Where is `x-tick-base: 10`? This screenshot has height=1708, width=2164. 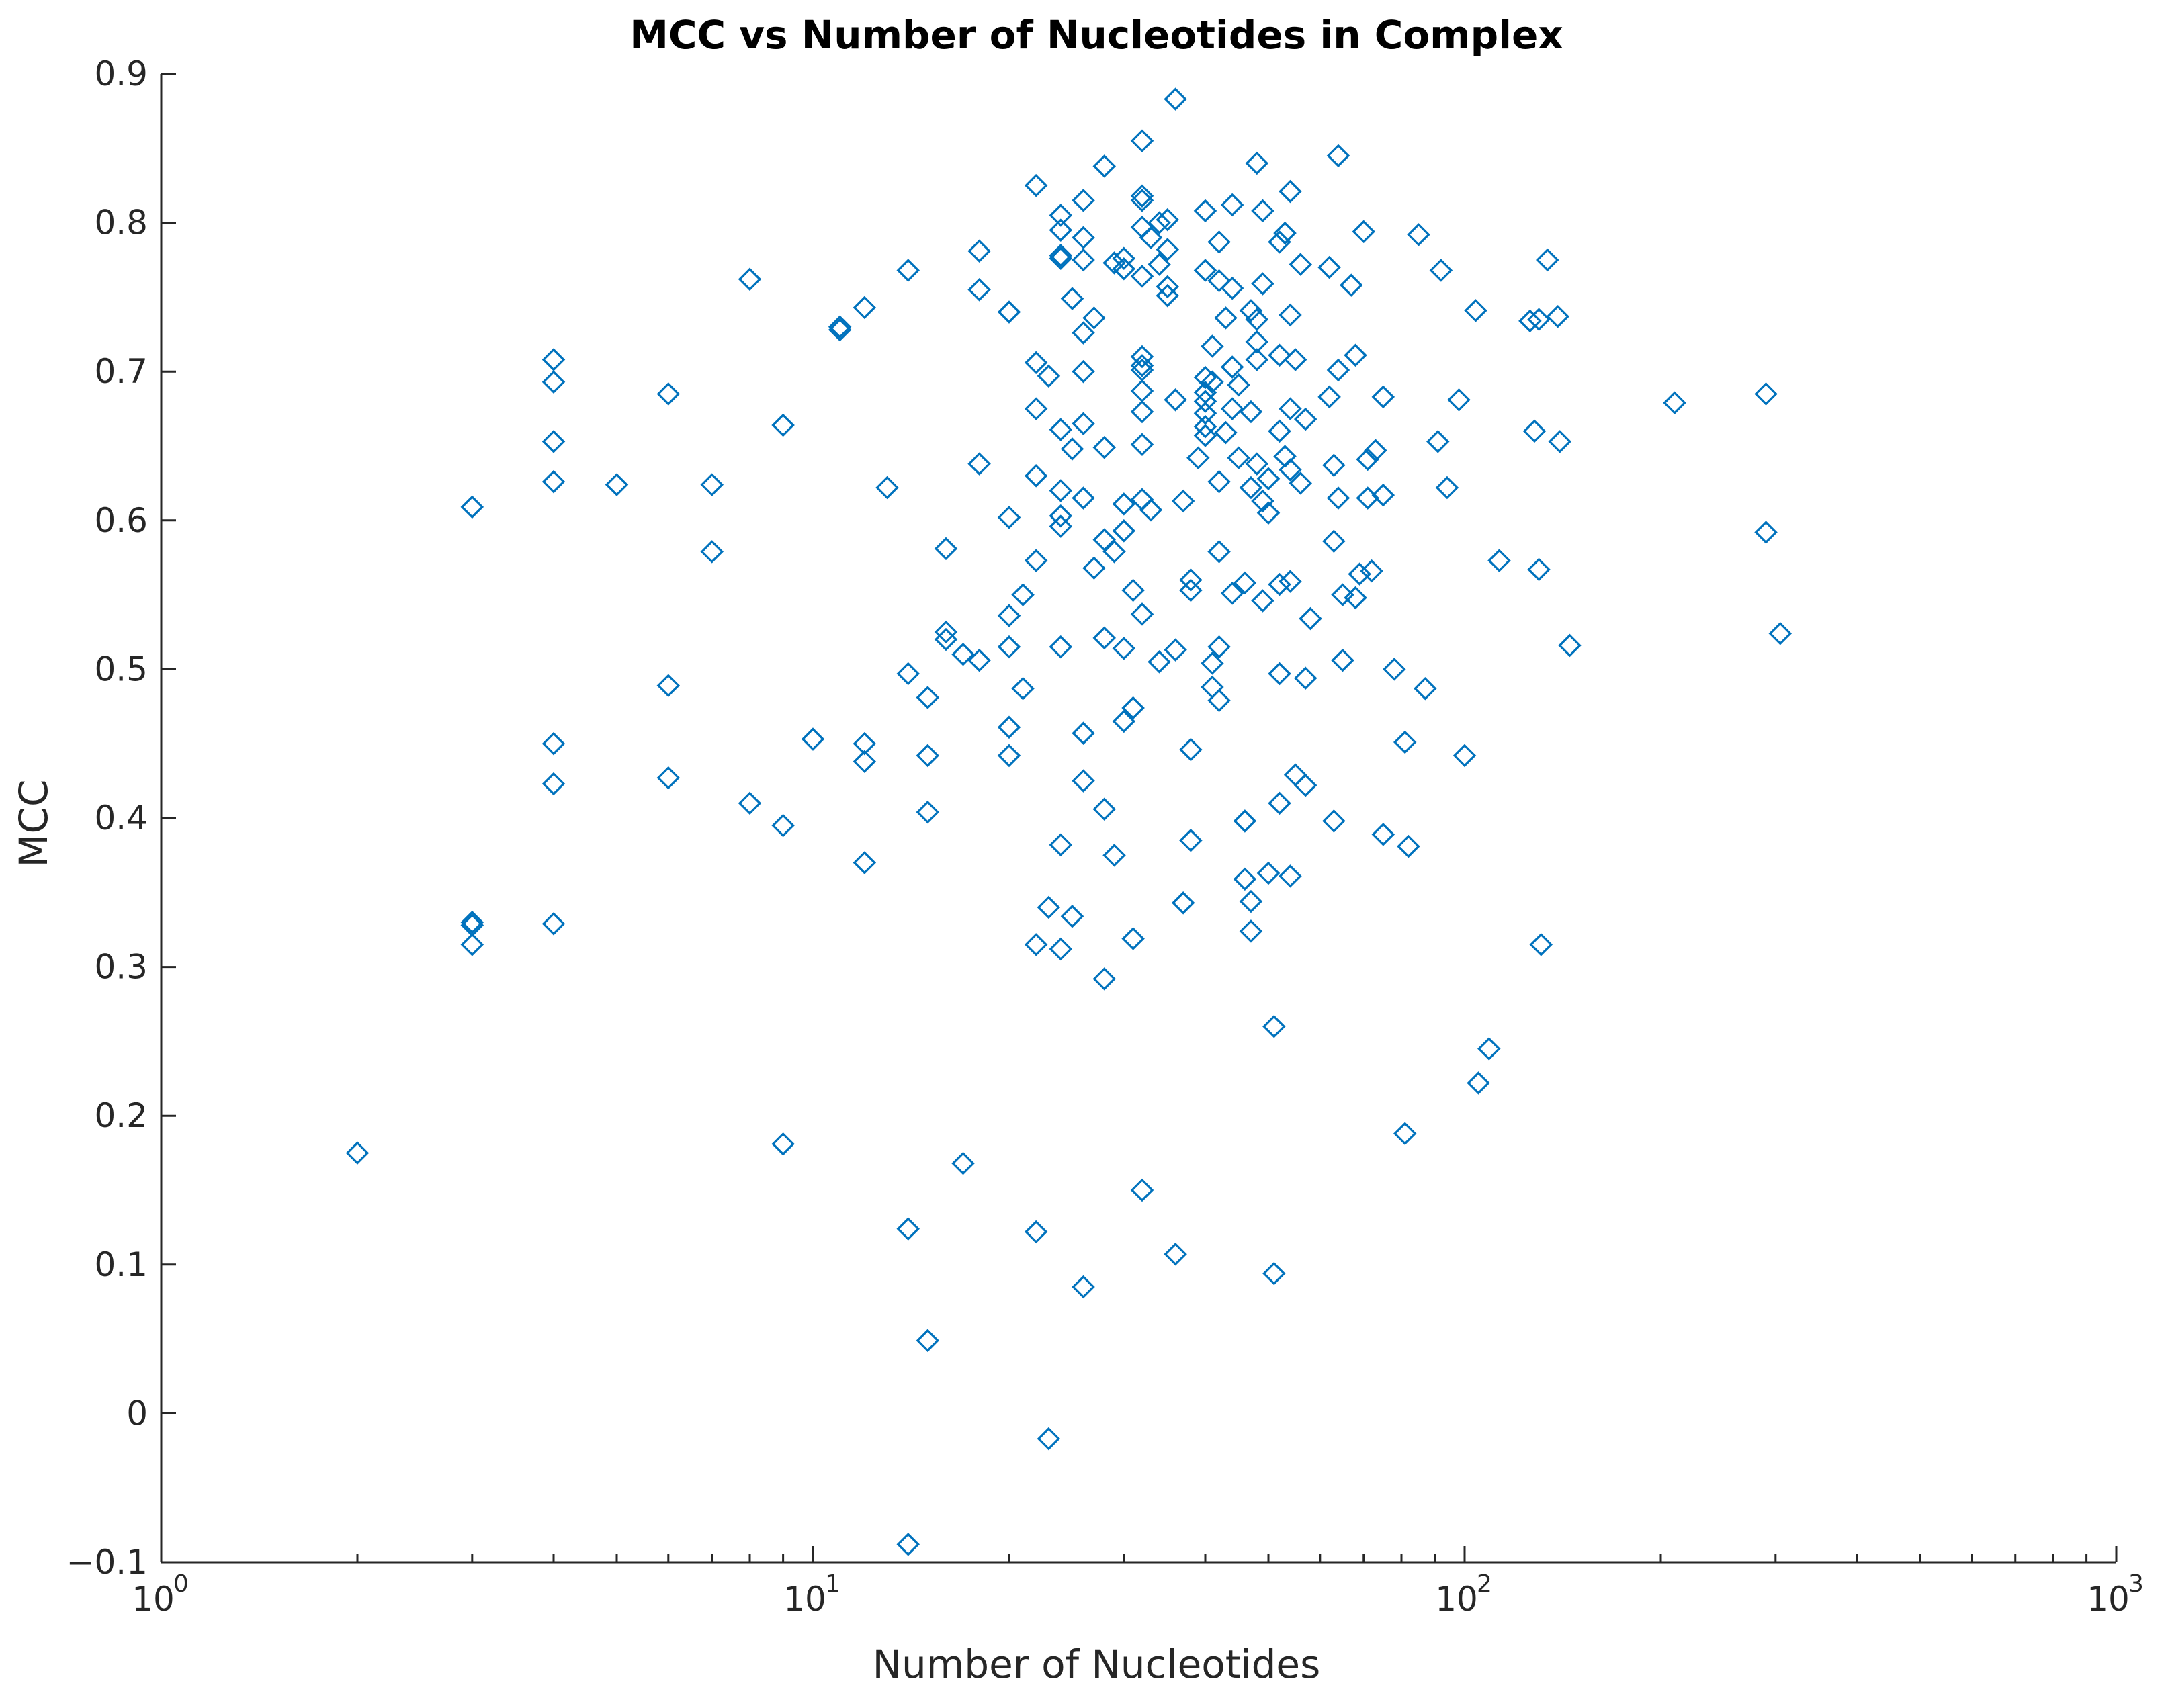 x-tick-base: 10 is located at coordinates (804, 1599).